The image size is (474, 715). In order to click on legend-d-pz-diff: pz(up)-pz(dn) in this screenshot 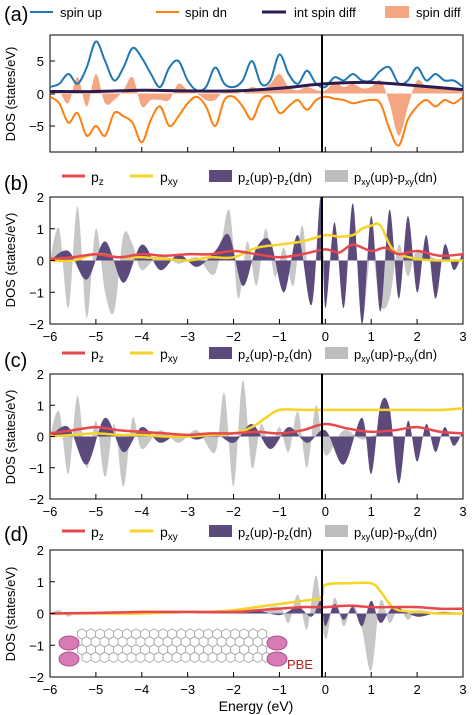, I will do `click(275, 533)`.